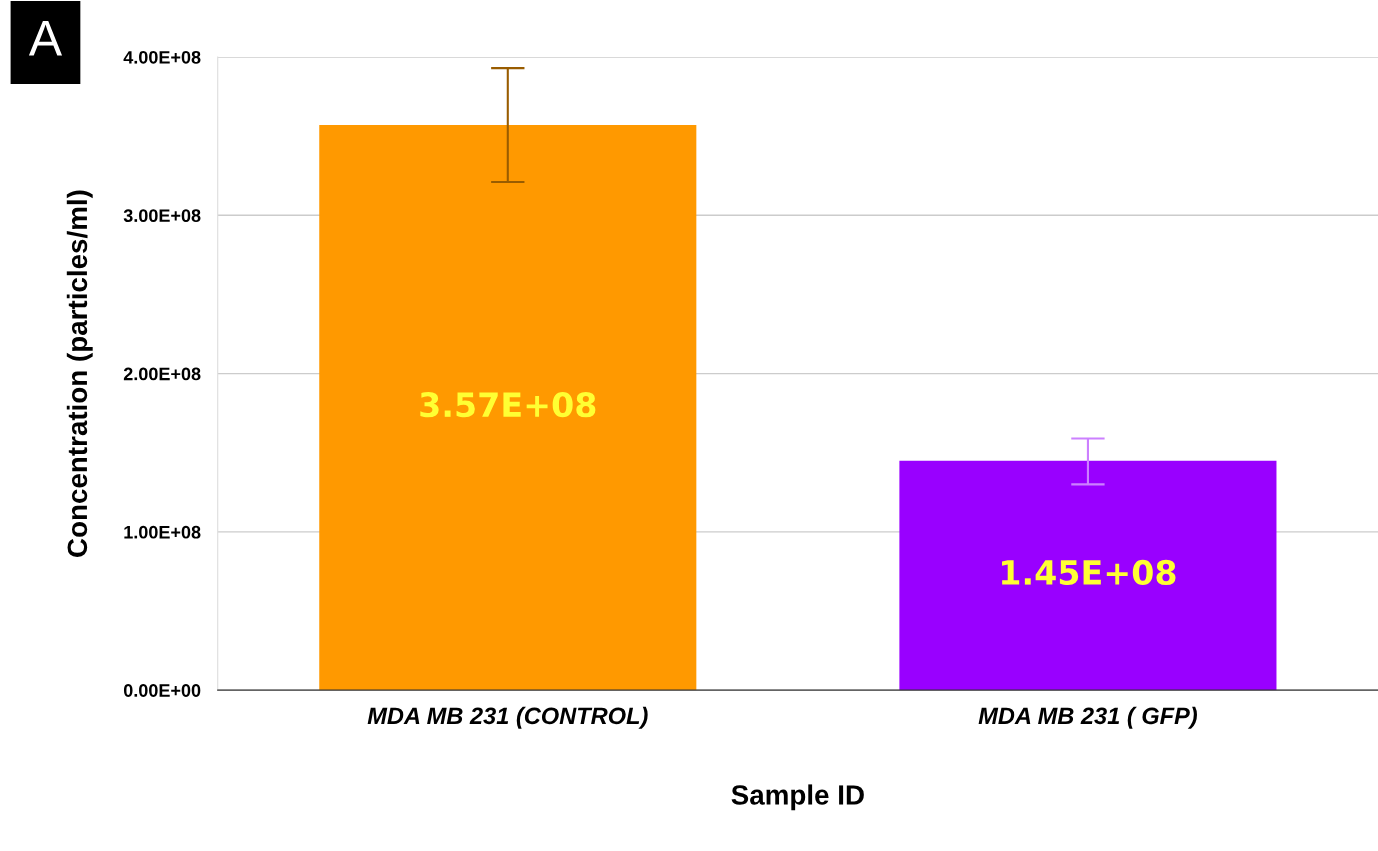  I want to click on x-tick-label: MDA MB 231 (CONTROL), so click(507, 717).